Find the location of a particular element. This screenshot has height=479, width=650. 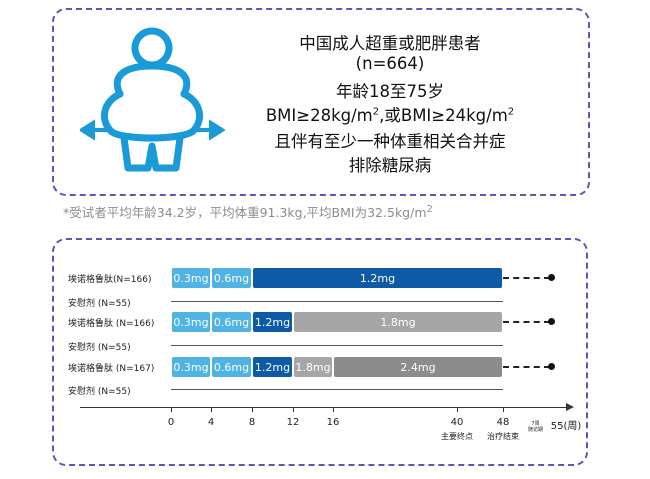

baseline-footnote: *受试者平均年龄34.2岁，平均体重91.3kg,平均BMI为32.5kg/m2 is located at coordinates (248, 211).